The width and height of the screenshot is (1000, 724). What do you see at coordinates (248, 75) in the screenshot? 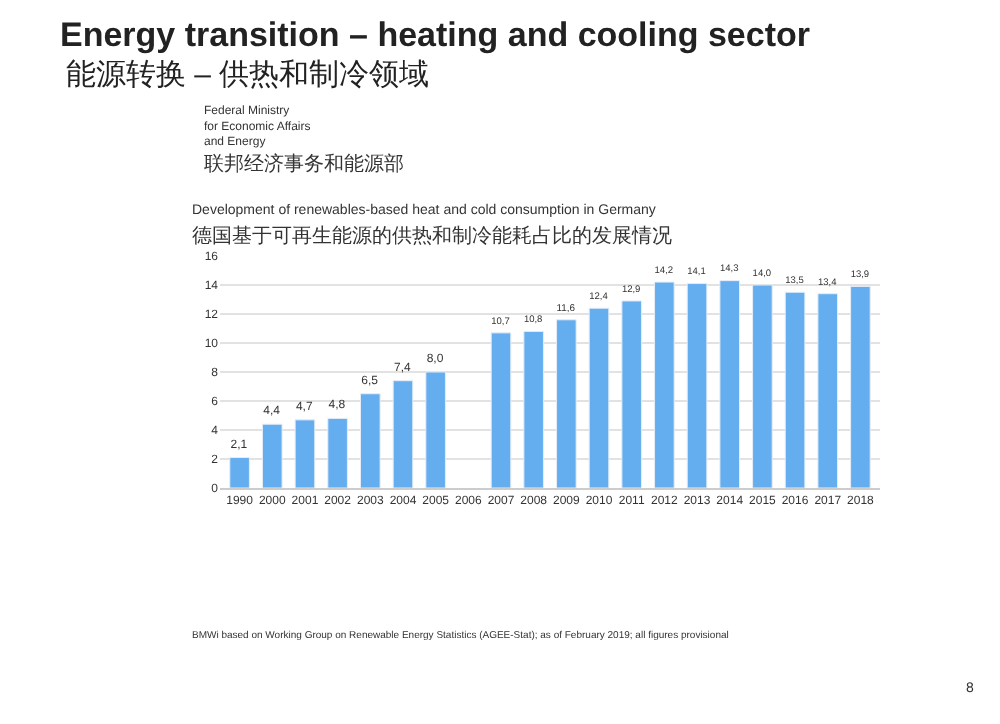
I see `chart-subtitle: 能源转换 – 供热和制冷领域` at bounding box center [248, 75].